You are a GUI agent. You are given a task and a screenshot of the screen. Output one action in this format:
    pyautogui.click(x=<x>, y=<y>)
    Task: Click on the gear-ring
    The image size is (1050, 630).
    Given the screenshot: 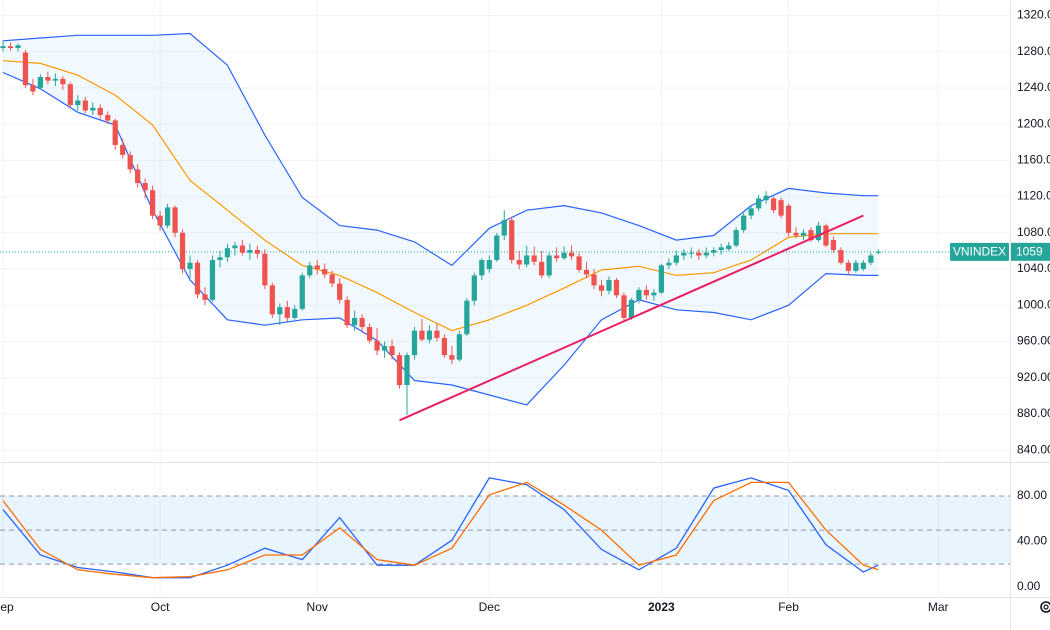 What is the action you would take?
    pyautogui.click(x=1045, y=607)
    